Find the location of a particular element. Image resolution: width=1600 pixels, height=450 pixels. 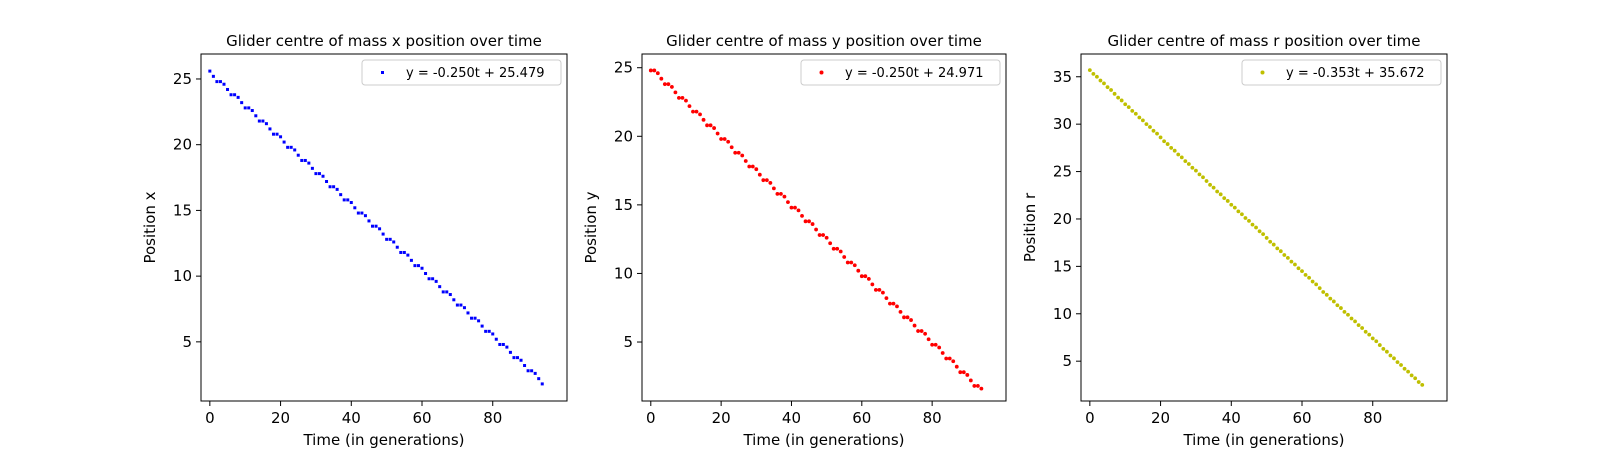

y-axis: 5 10 15 20 25 Position x is located at coordinates (171, 210).